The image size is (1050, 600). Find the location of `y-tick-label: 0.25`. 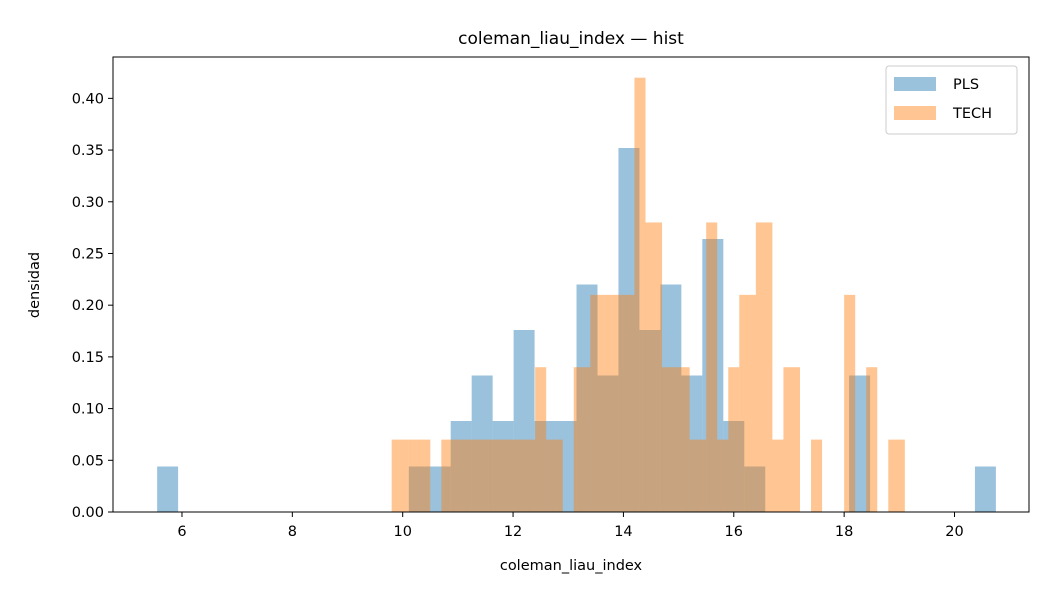

y-tick-label: 0.25 is located at coordinates (88, 254).